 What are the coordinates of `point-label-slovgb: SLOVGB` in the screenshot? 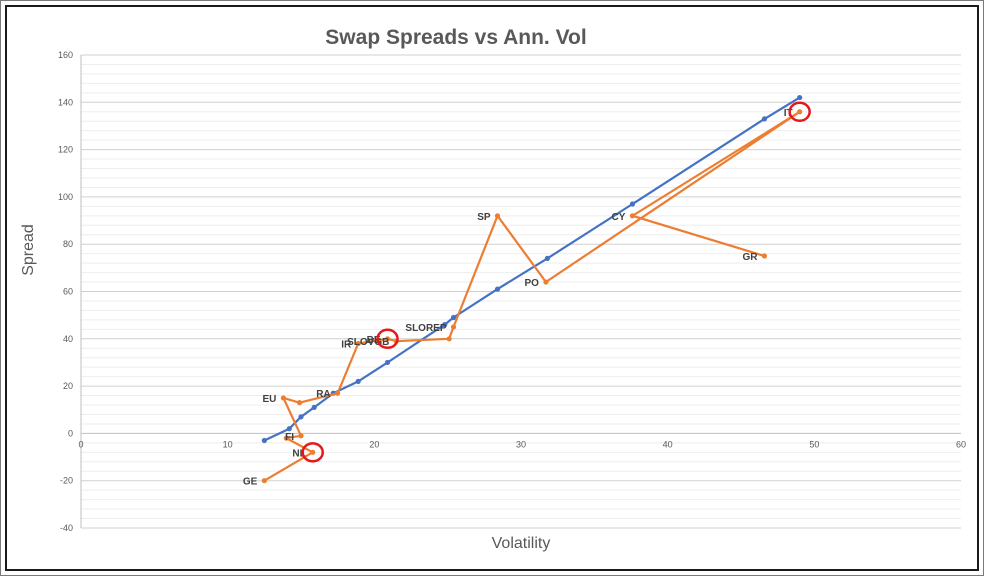 It's located at (368, 342).